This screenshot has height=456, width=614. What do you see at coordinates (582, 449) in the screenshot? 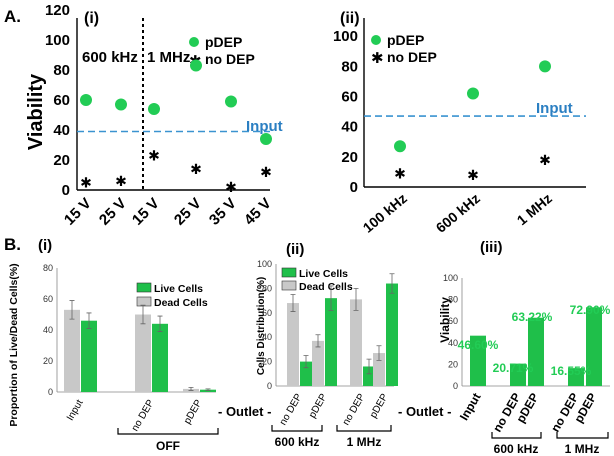
I see `b-iii-group-label-1mhz: 1 MHz` at bounding box center [582, 449].